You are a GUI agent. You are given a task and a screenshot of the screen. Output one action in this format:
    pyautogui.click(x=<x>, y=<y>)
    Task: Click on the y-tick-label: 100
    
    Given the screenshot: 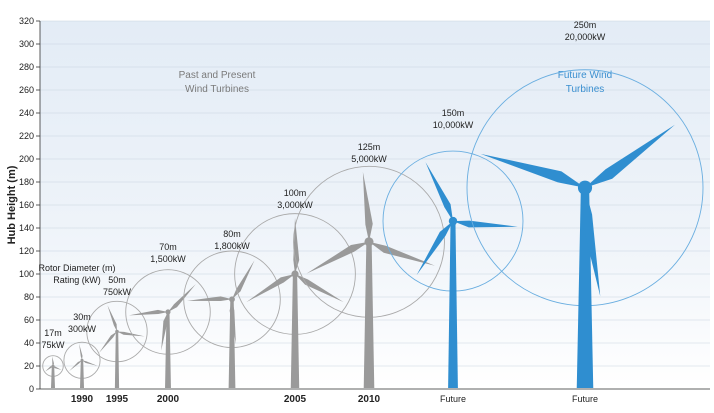 What is the action you would take?
    pyautogui.click(x=26, y=274)
    